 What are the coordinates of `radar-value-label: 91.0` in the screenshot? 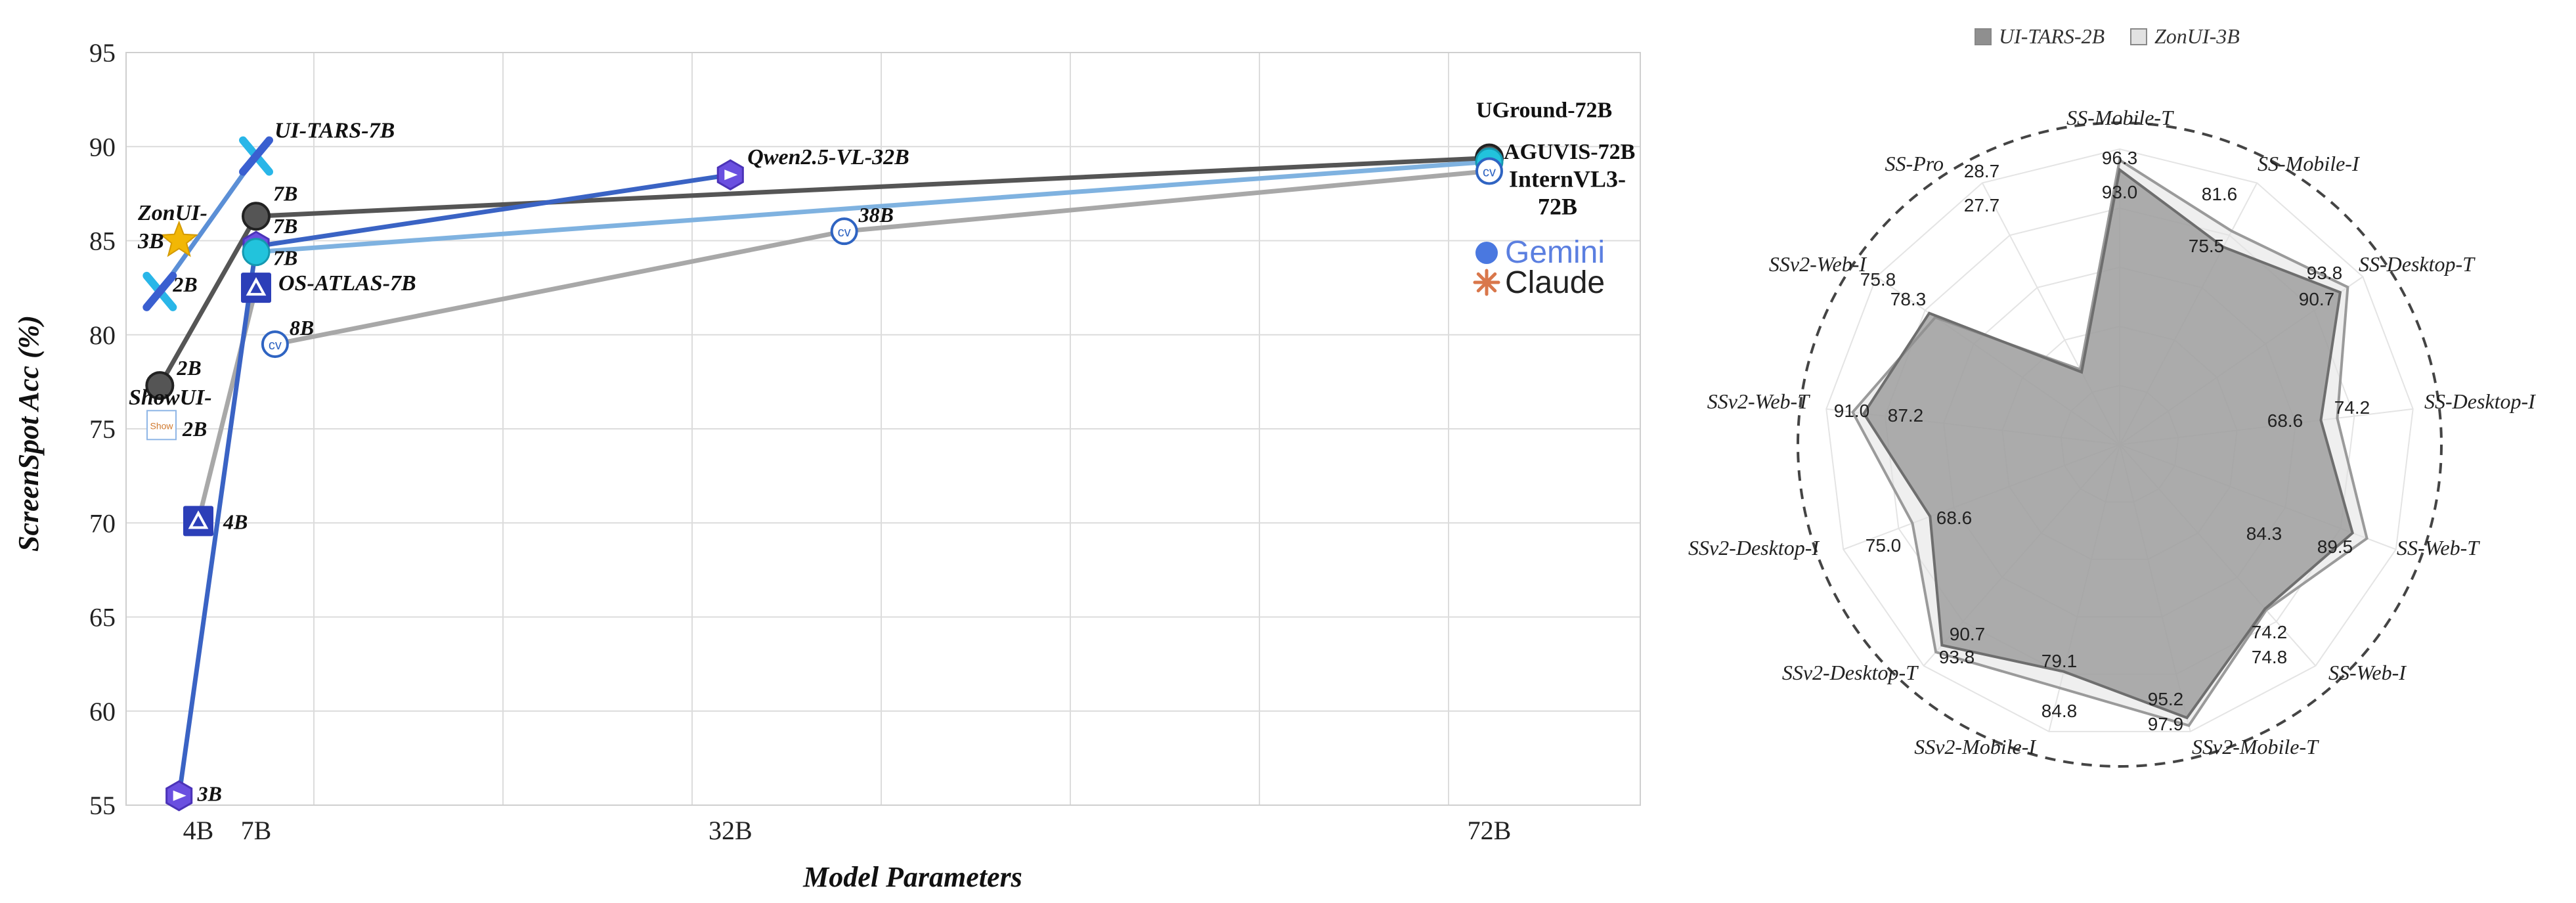 It's located at (1852, 411).